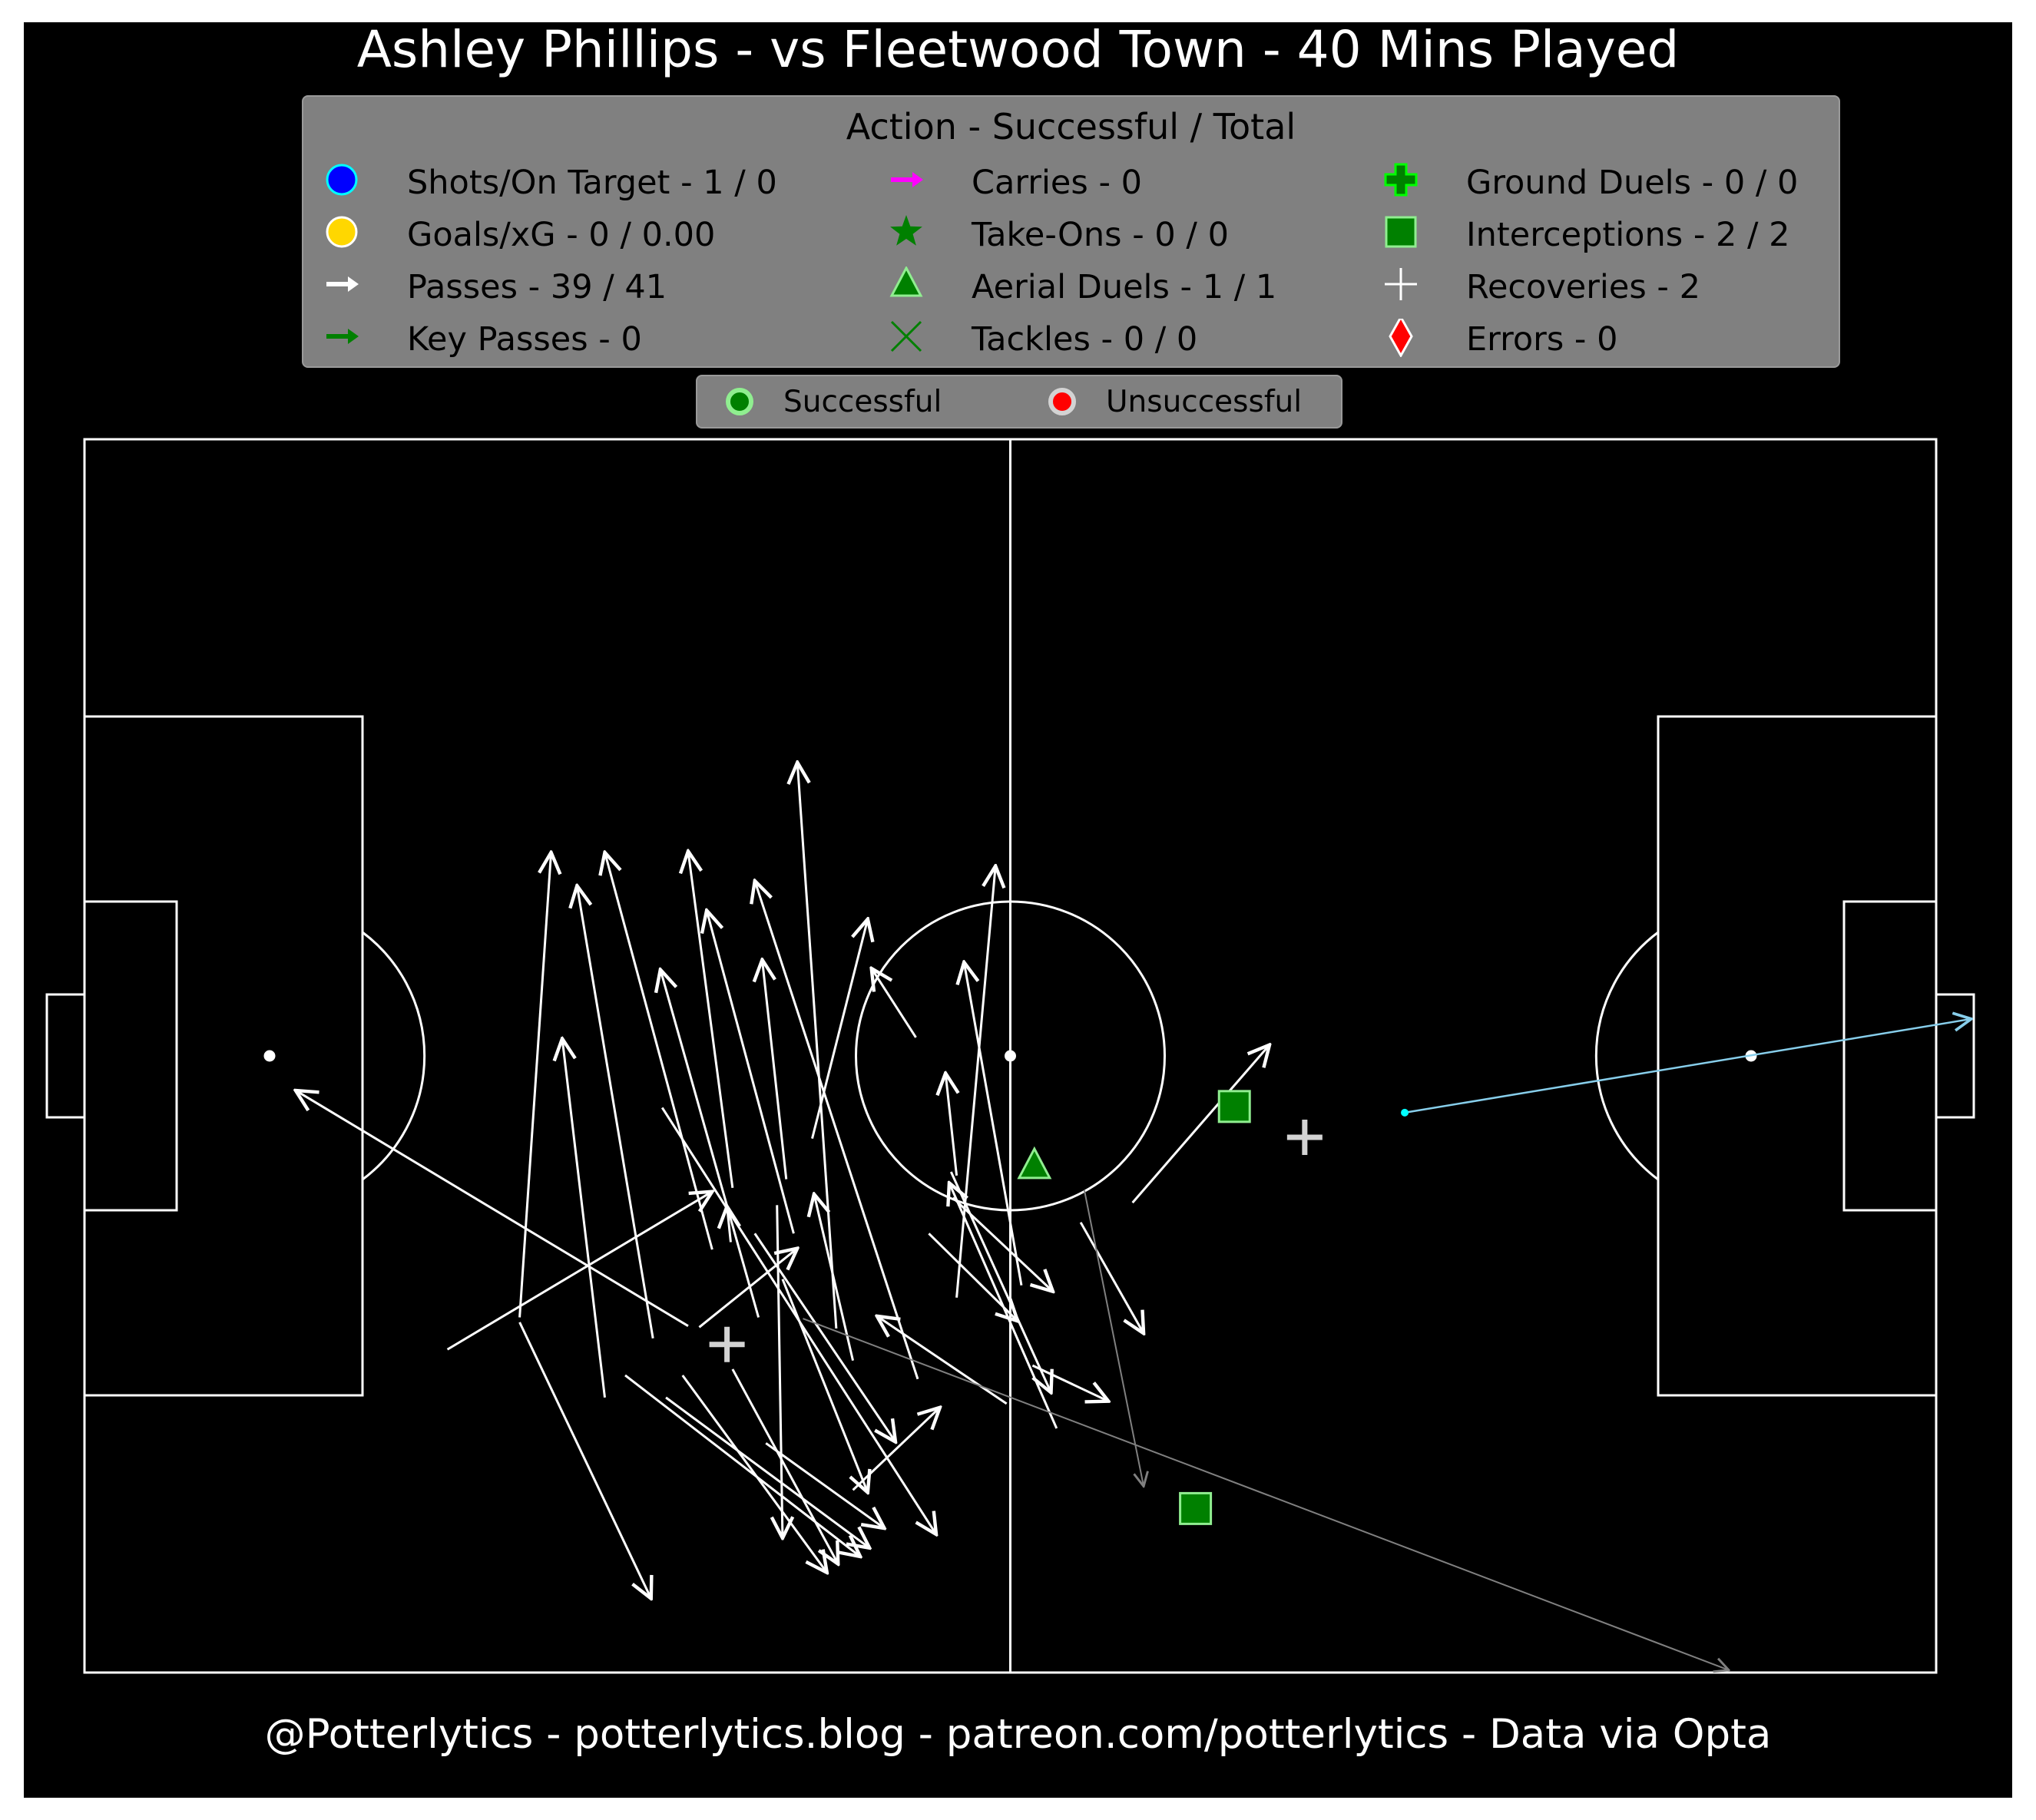  I want to click on left-penalty-arc, so click(394, 1056).